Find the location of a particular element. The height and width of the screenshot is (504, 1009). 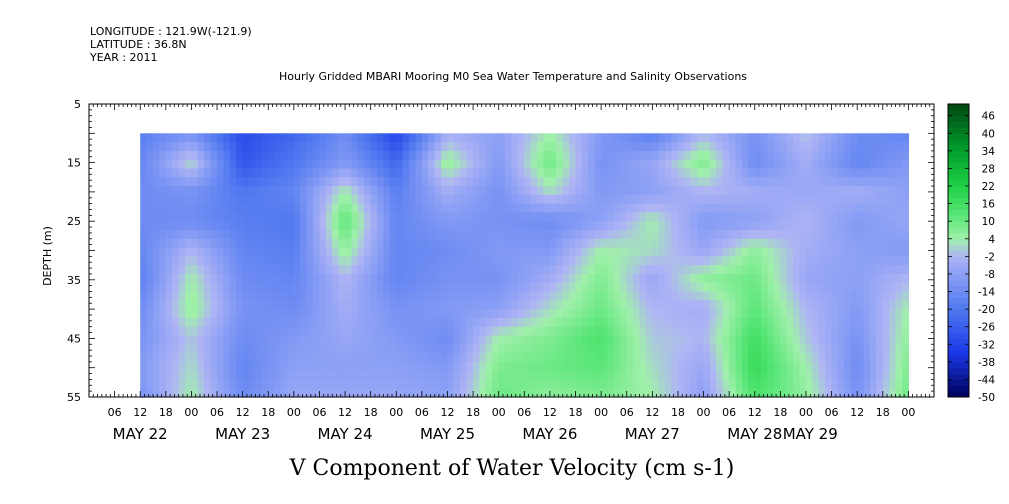

x-tick-label: 00 is located at coordinates (601, 412).